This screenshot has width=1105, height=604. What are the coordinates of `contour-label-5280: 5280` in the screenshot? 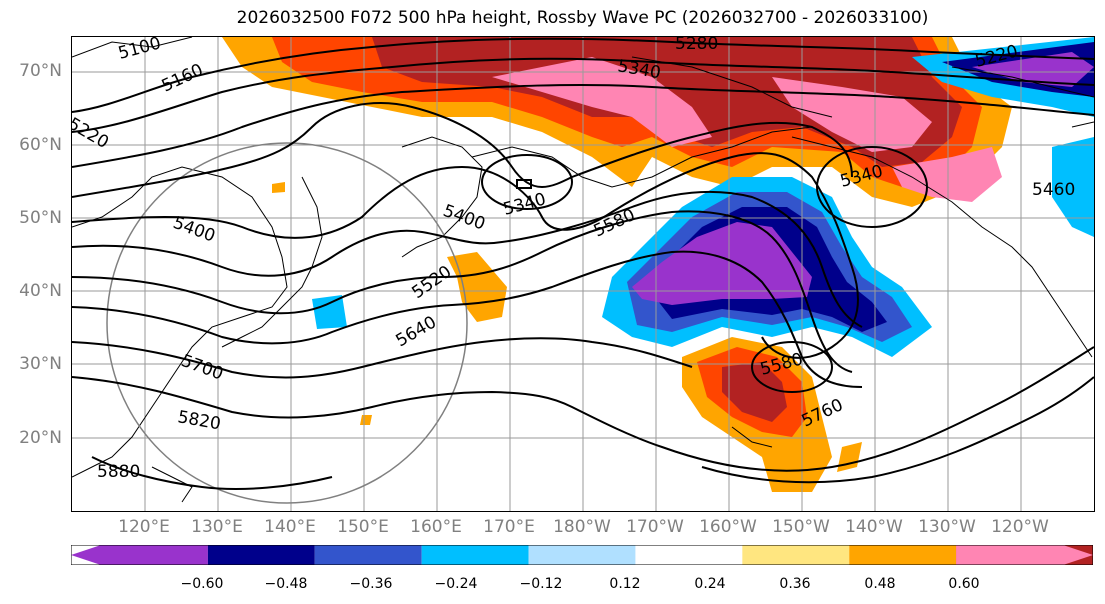 It's located at (696, 45).